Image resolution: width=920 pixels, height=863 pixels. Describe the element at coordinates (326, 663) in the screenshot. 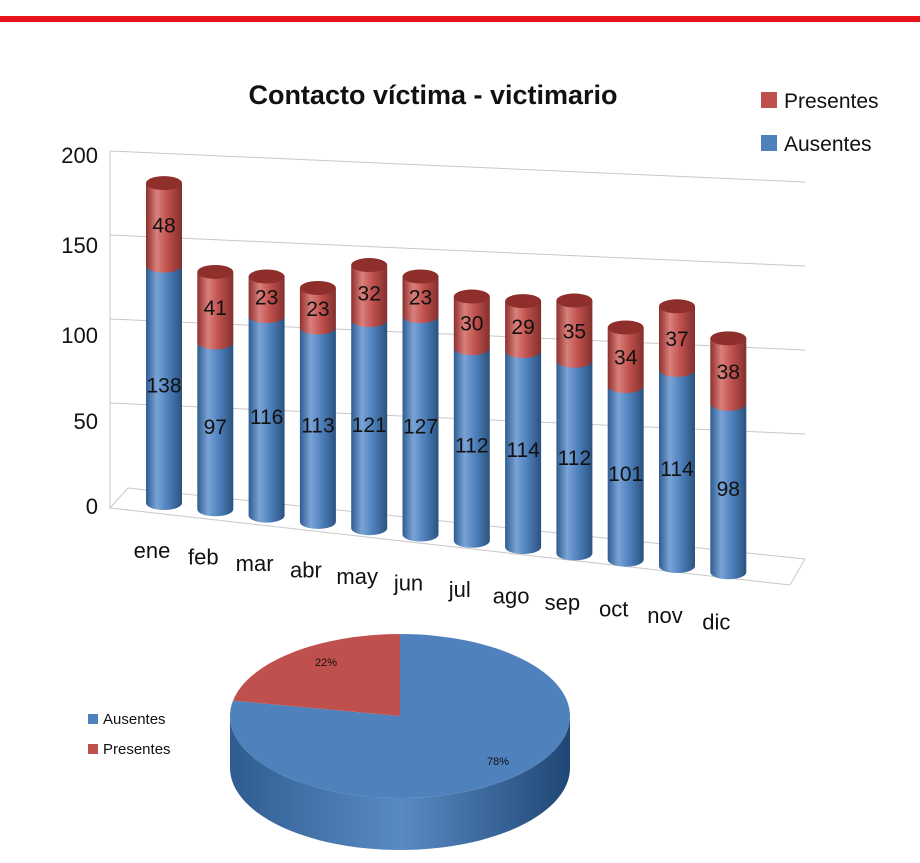

I see `pie-label-presentes: 22%` at that location.